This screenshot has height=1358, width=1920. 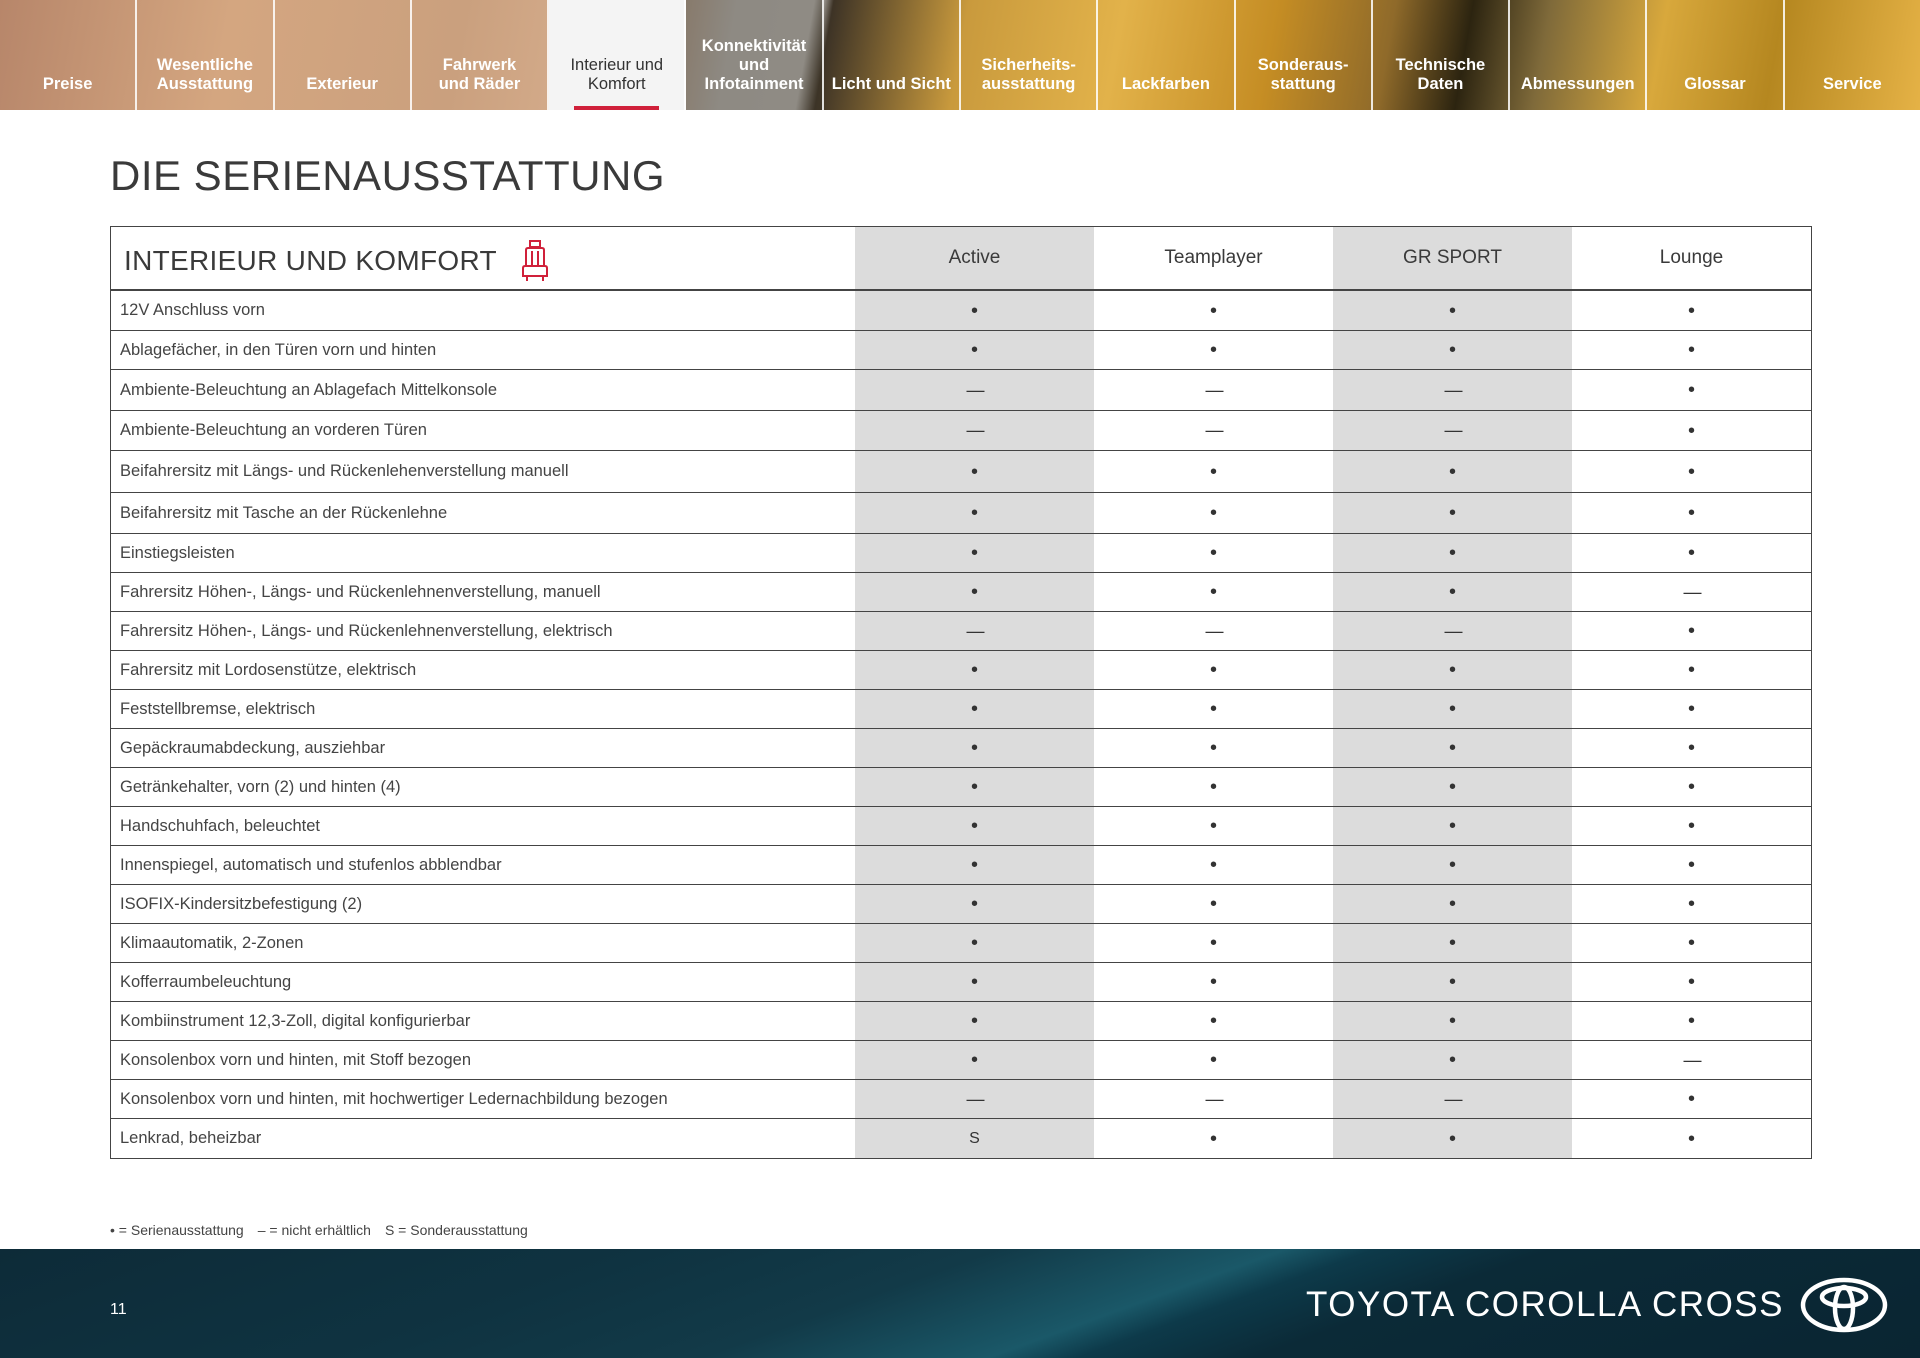 What do you see at coordinates (260, 786) in the screenshot?
I see `feature-name: Getränkehalter, vorn (2) und hinten (4)` at bounding box center [260, 786].